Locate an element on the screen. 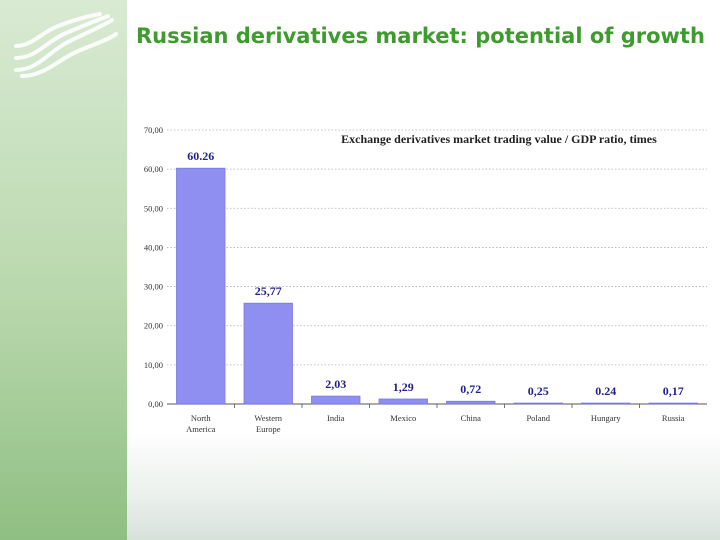  x-tick-label: Hungary is located at coordinates (606, 418).